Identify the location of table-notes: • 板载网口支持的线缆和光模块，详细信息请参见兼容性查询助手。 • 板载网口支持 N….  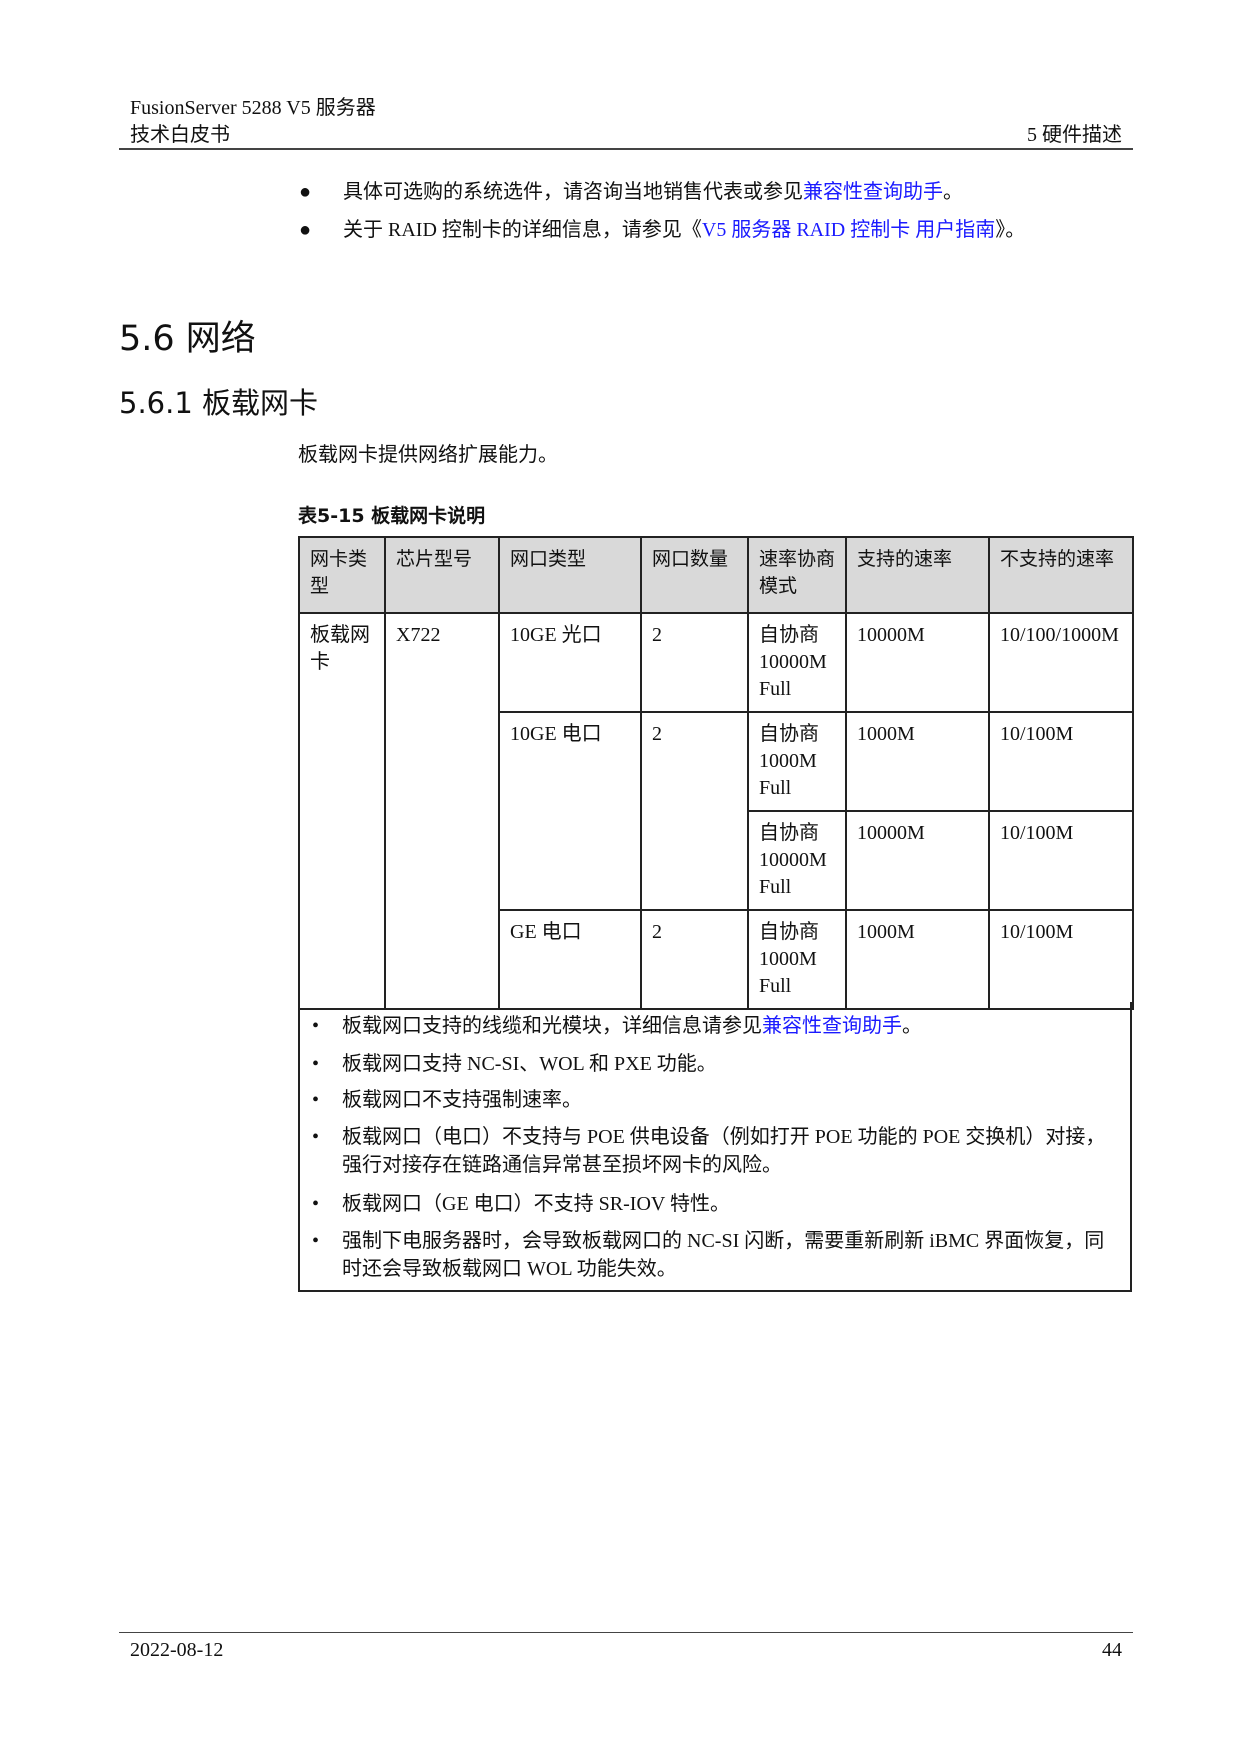
(715, 1147).